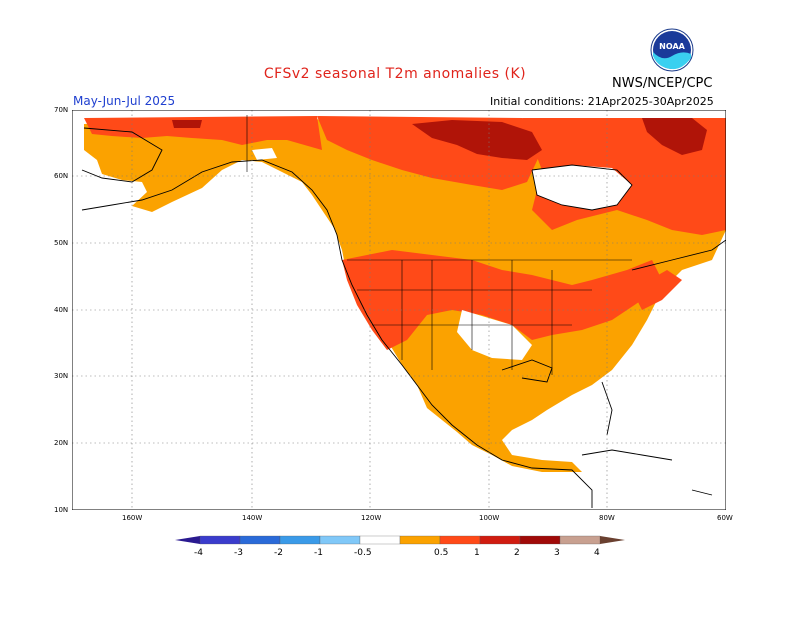  I want to click on lat-label-30n: 30N, so click(61, 376).